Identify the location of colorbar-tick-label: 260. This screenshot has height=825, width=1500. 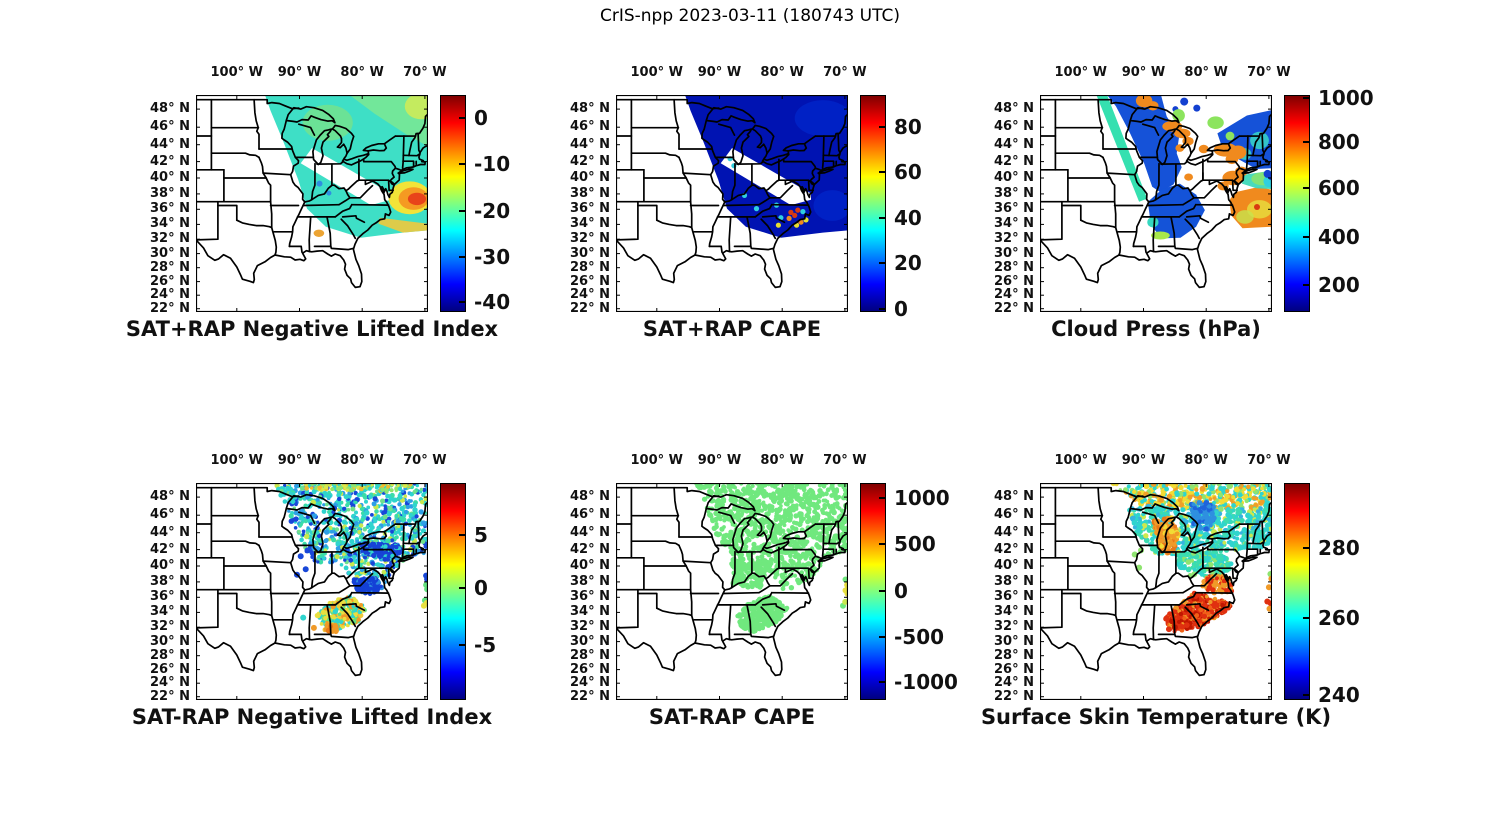
(1339, 618).